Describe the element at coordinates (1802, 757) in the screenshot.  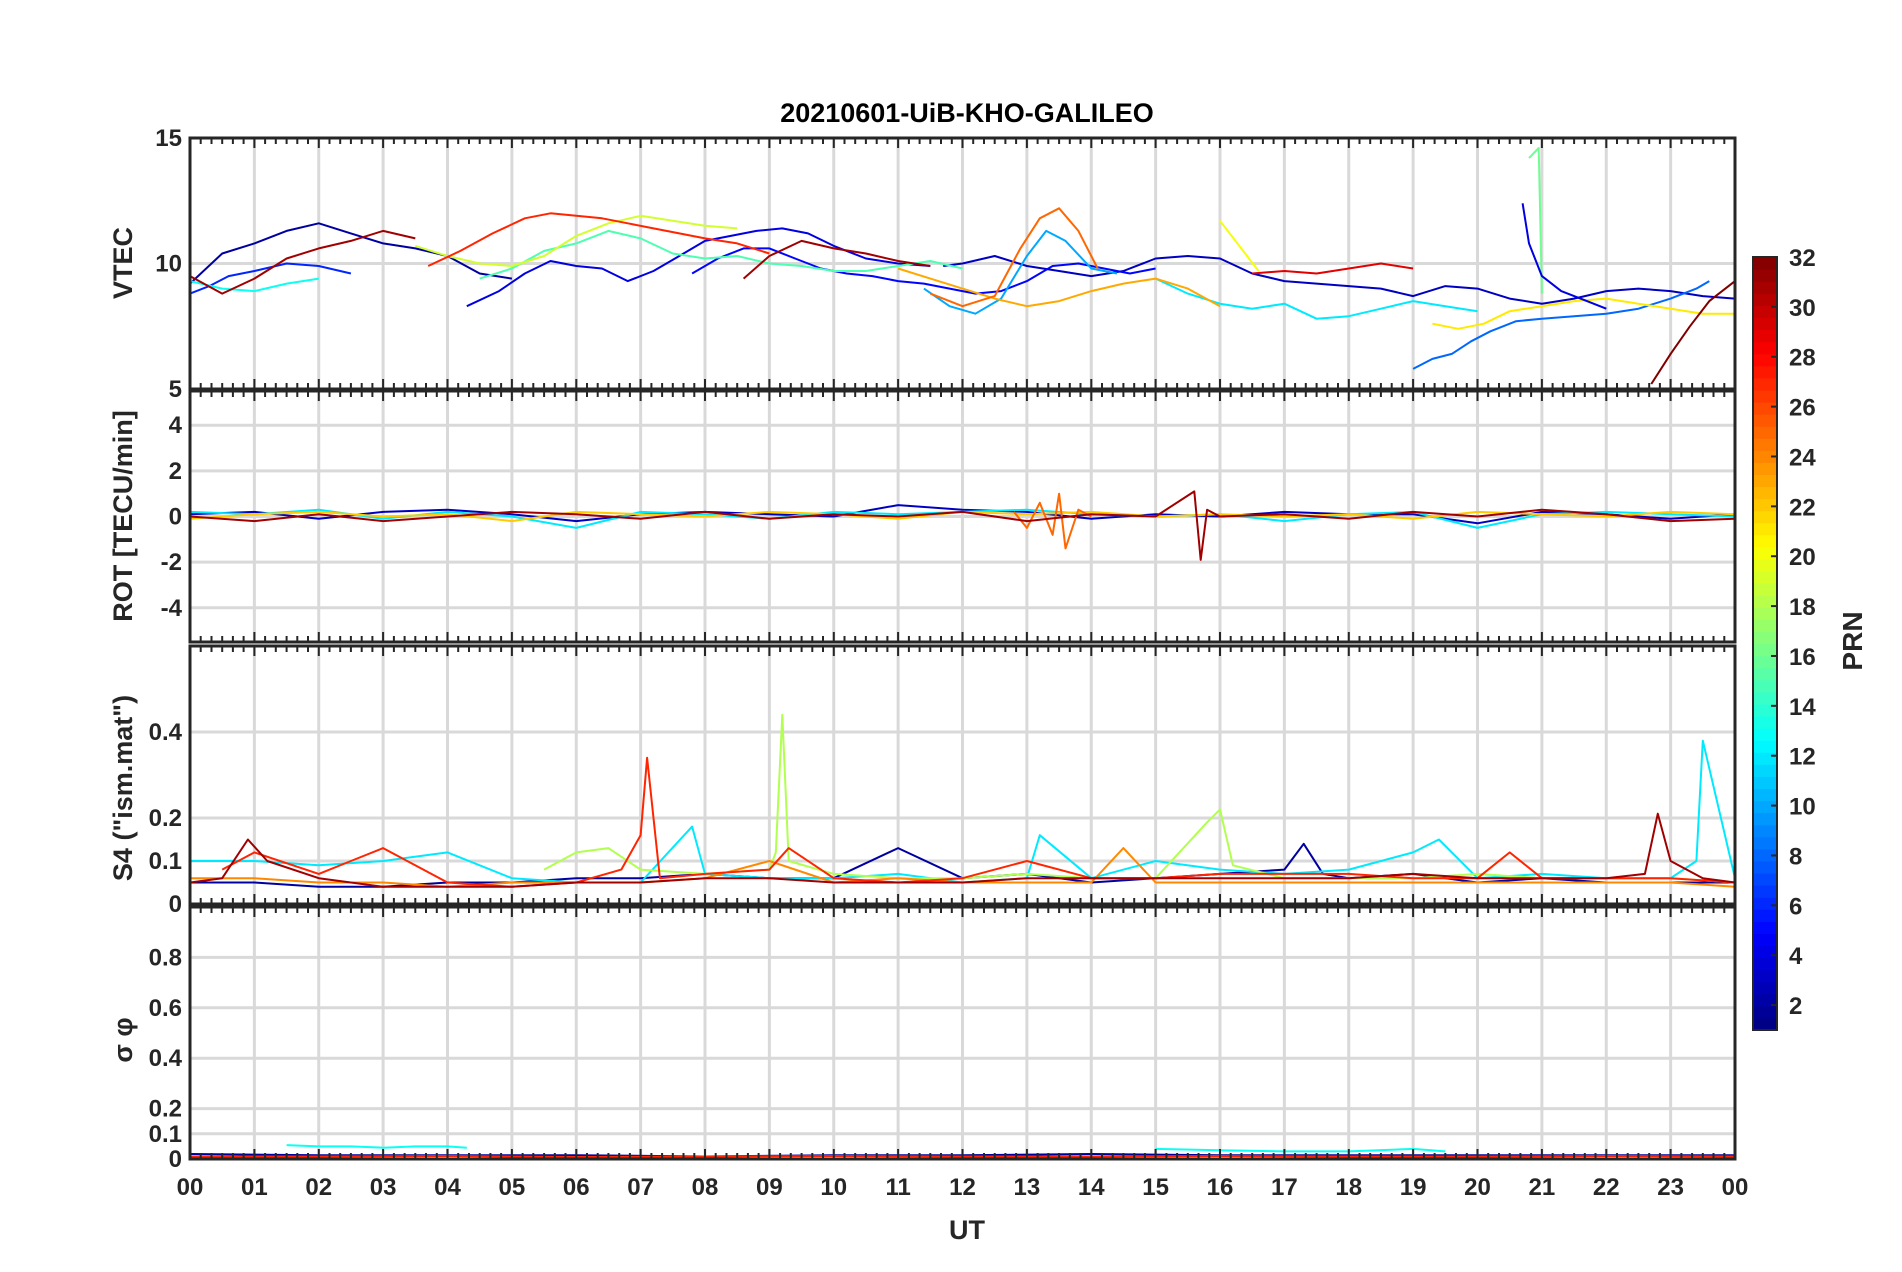
I see `colorbar-tick-label: 12` at that location.